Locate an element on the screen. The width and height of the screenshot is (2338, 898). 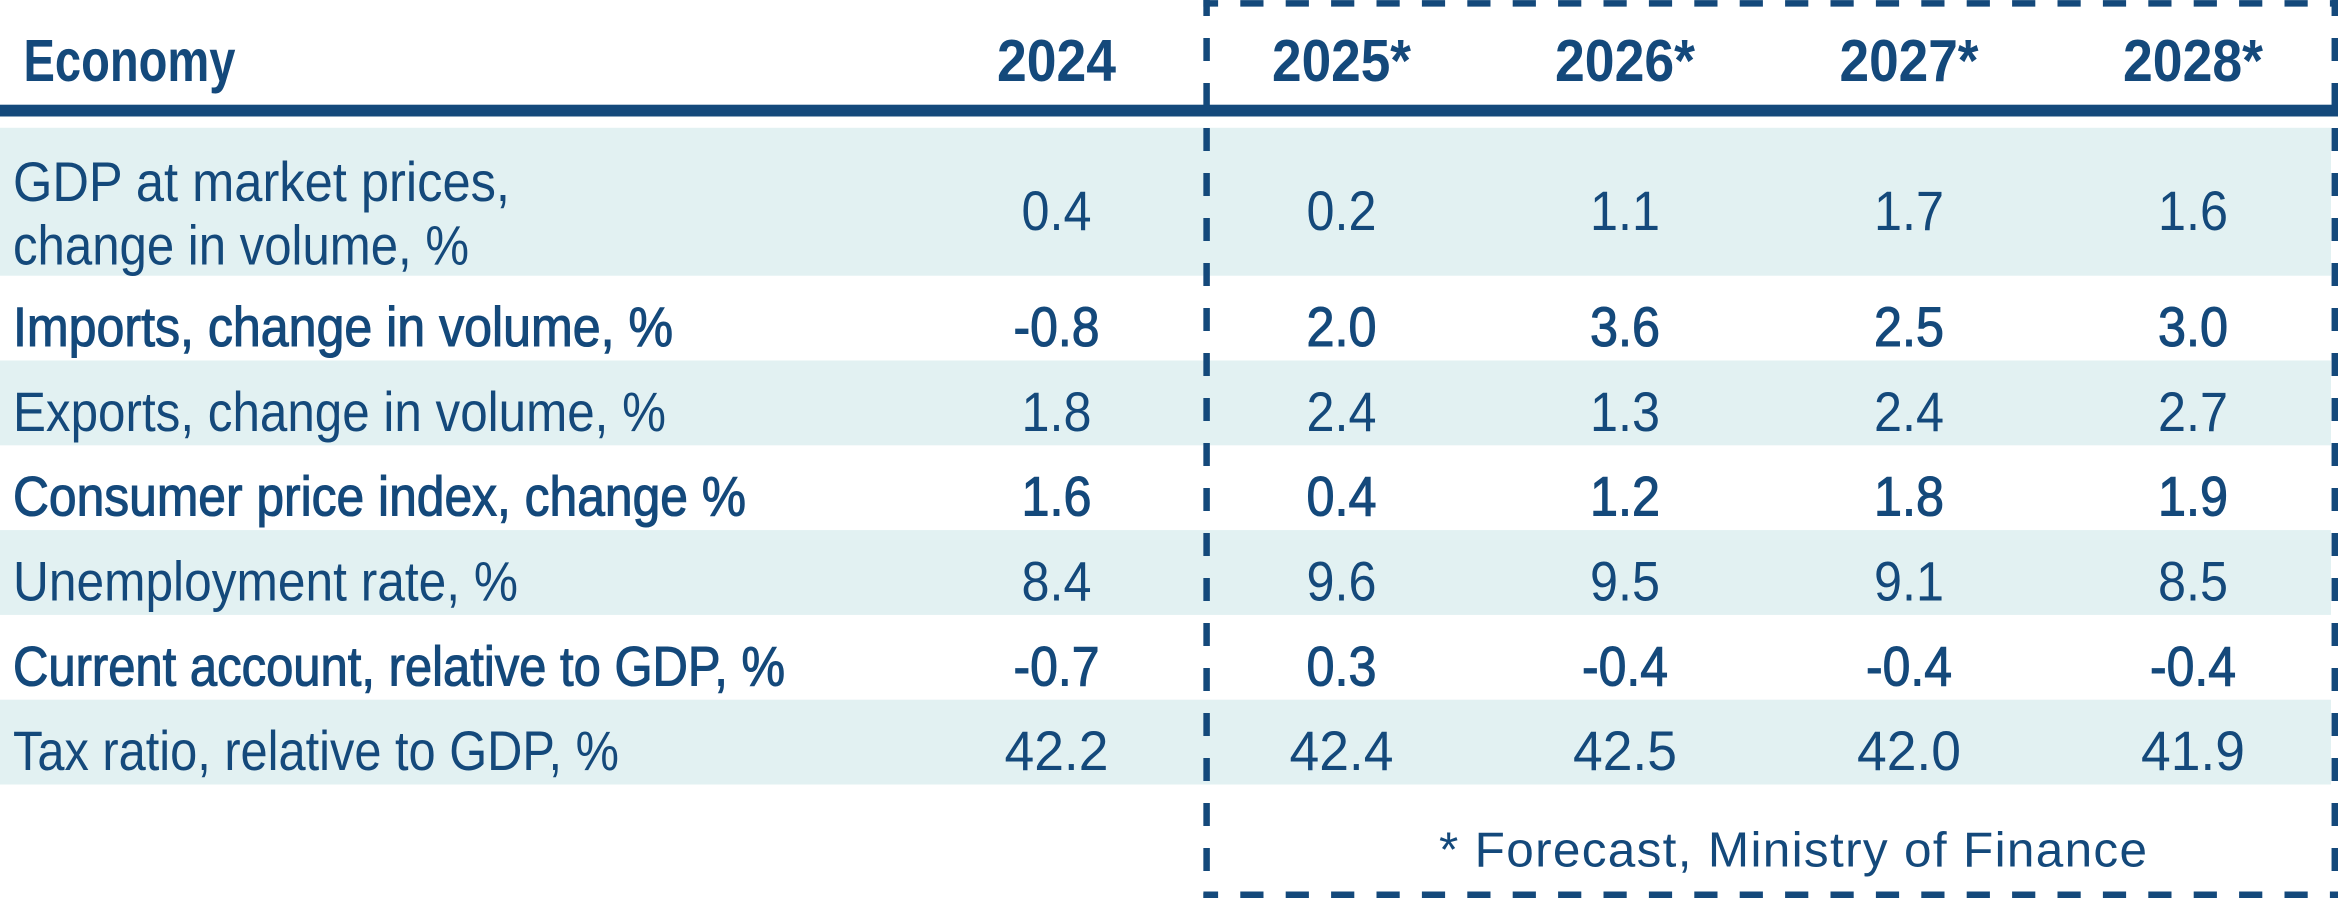
svg-text: 2.7 is located at coordinates (2193, 412).